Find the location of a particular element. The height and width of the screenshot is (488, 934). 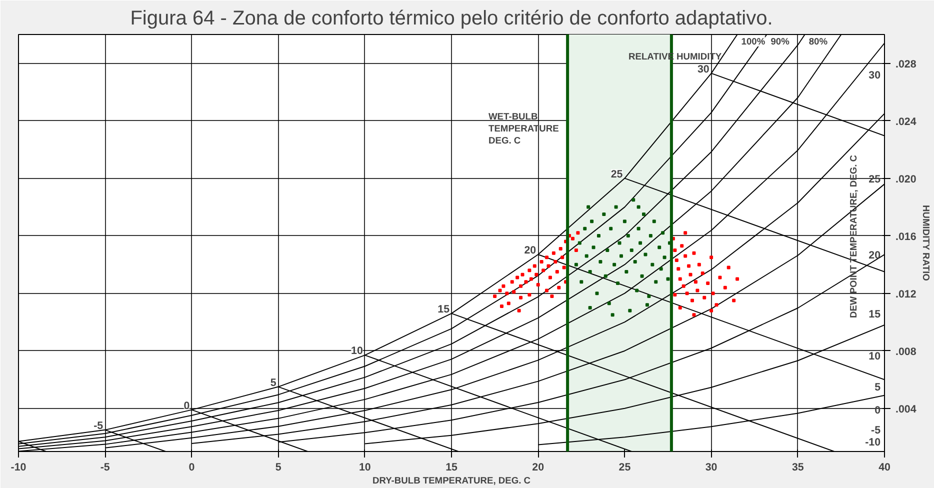

y-tick-label: .028 is located at coordinates (906, 64).